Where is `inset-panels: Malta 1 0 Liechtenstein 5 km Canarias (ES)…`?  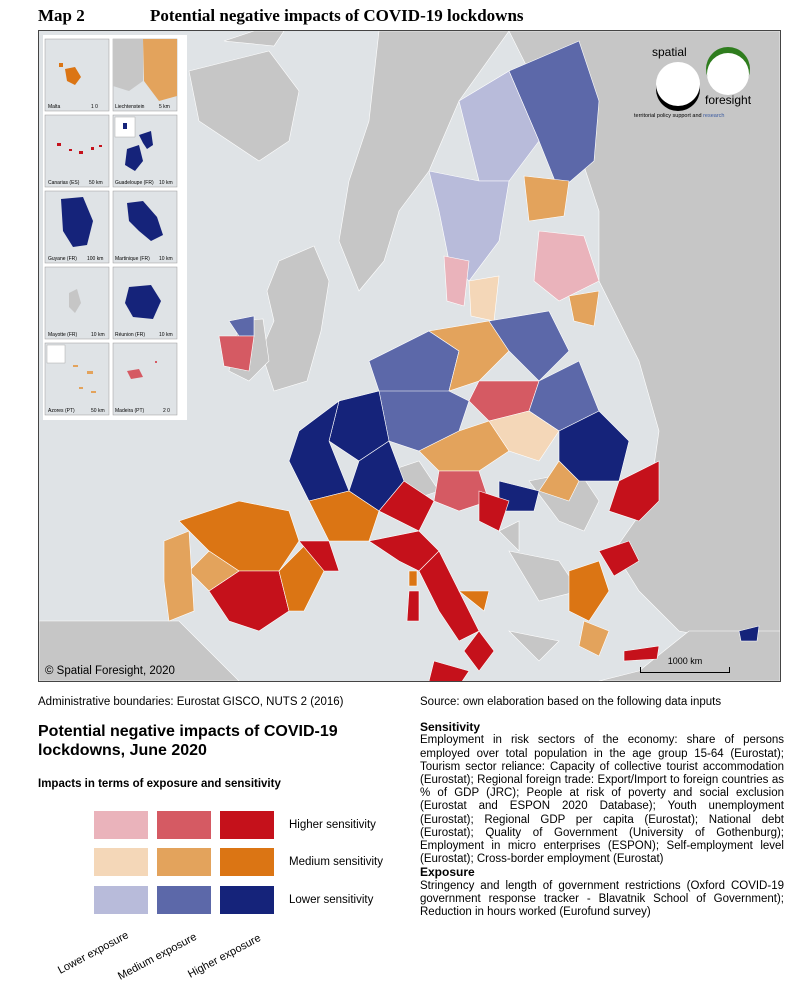
inset-panels: Malta 1 0 Liechtenstein 5 km Canarias (ES)… is located at coordinates (115, 227).